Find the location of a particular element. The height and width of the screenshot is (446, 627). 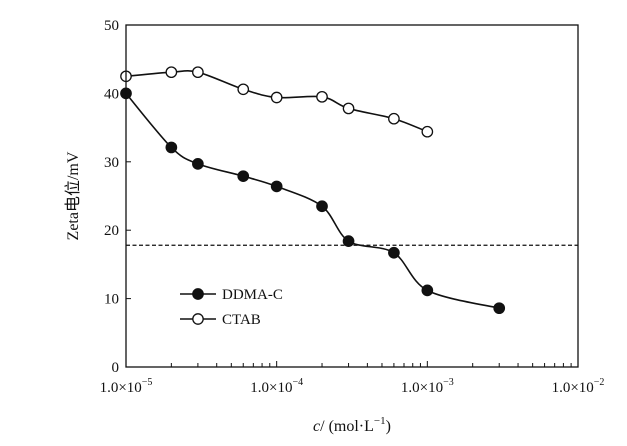

x-axis-unit-close: ) is located at coordinates (388, 426).